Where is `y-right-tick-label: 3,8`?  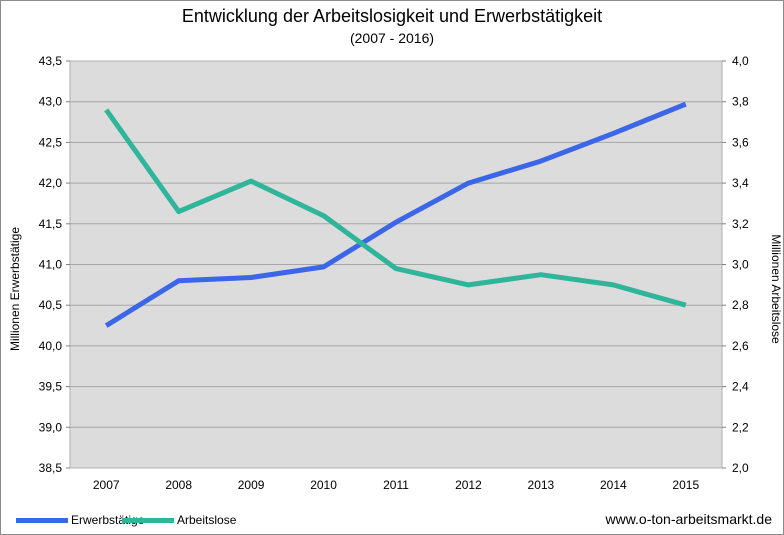
y-right-tick-label: 3,8 is located at coordinates (740, 102).